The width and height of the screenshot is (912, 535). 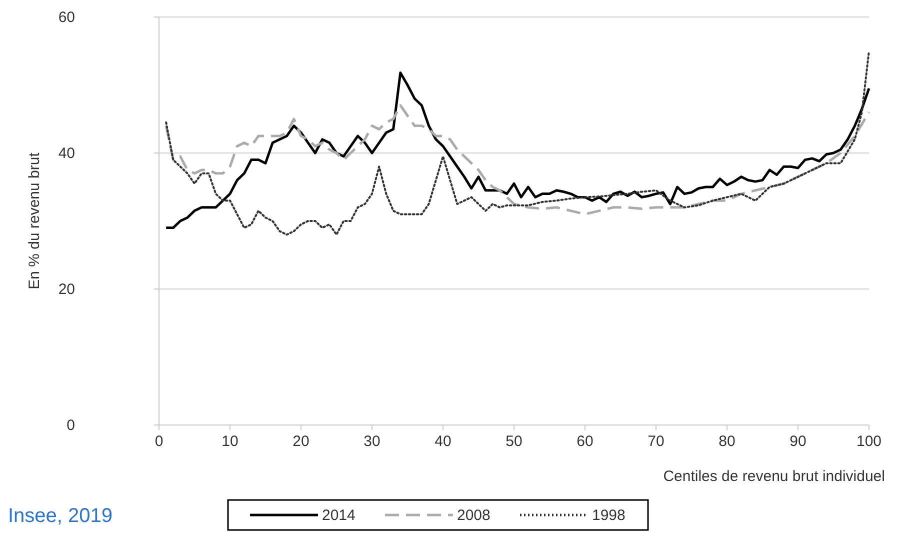 I want to click on x-tick-label: 90, so click(x=798, y=441).